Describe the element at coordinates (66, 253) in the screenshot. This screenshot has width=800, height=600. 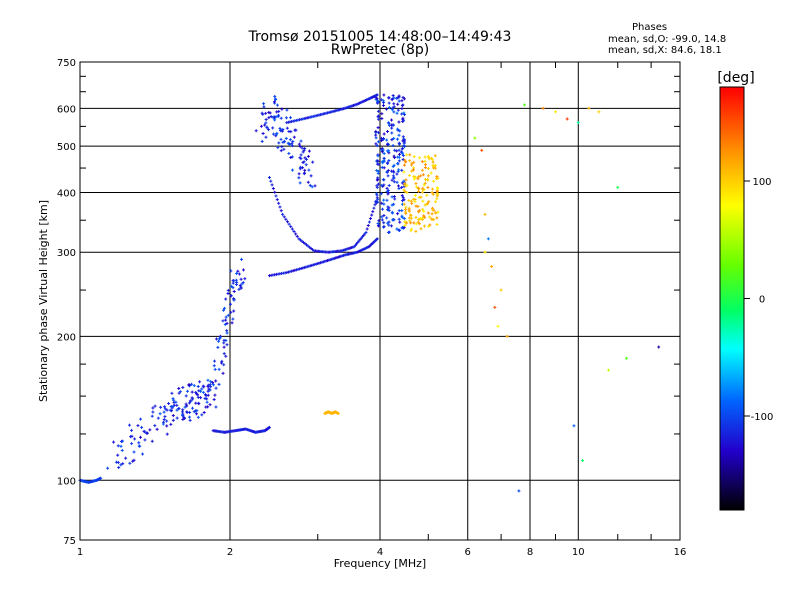
I see `y-tick-label: 300` at that location.